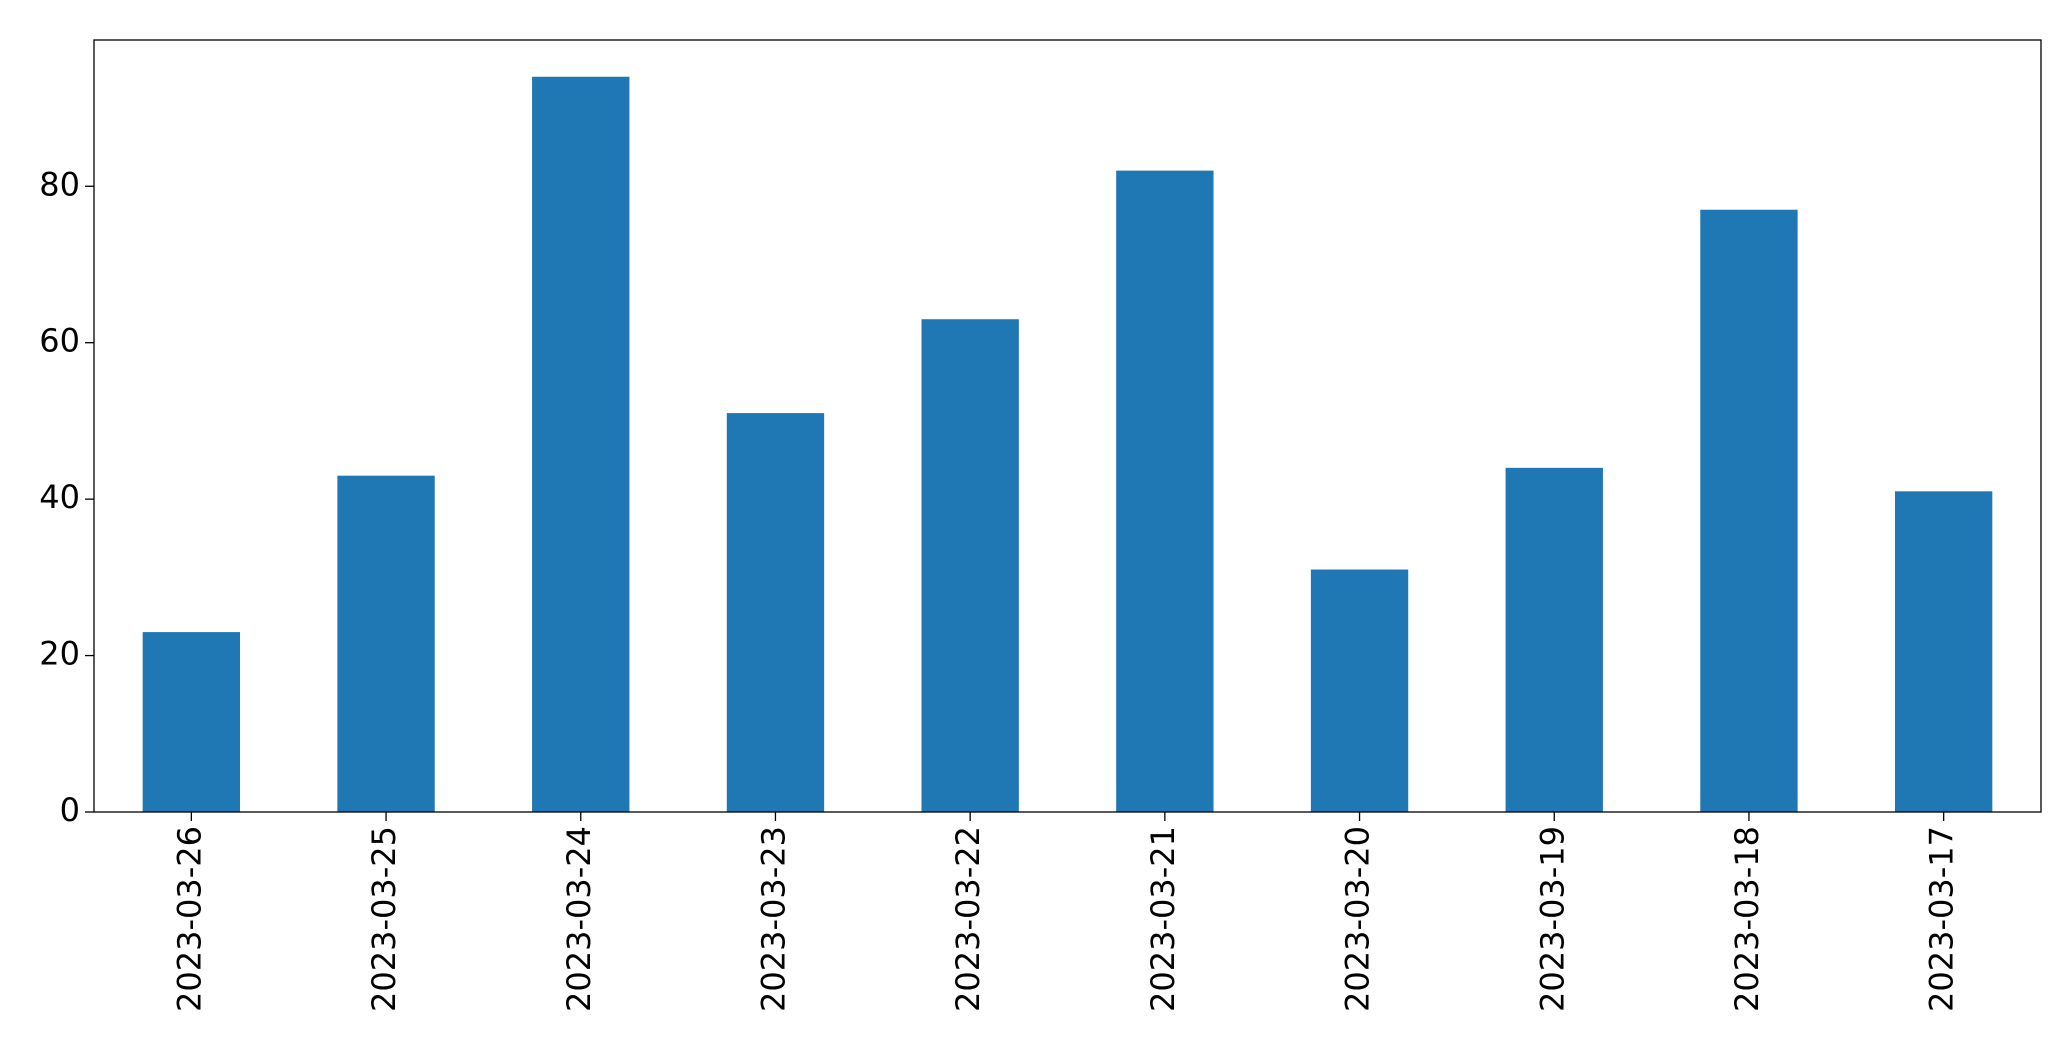 Image resolution: width=2071 pixels, height=1061 pixels. I want to click on x-tick-label: 2023-03-20, so click(1358, 919).